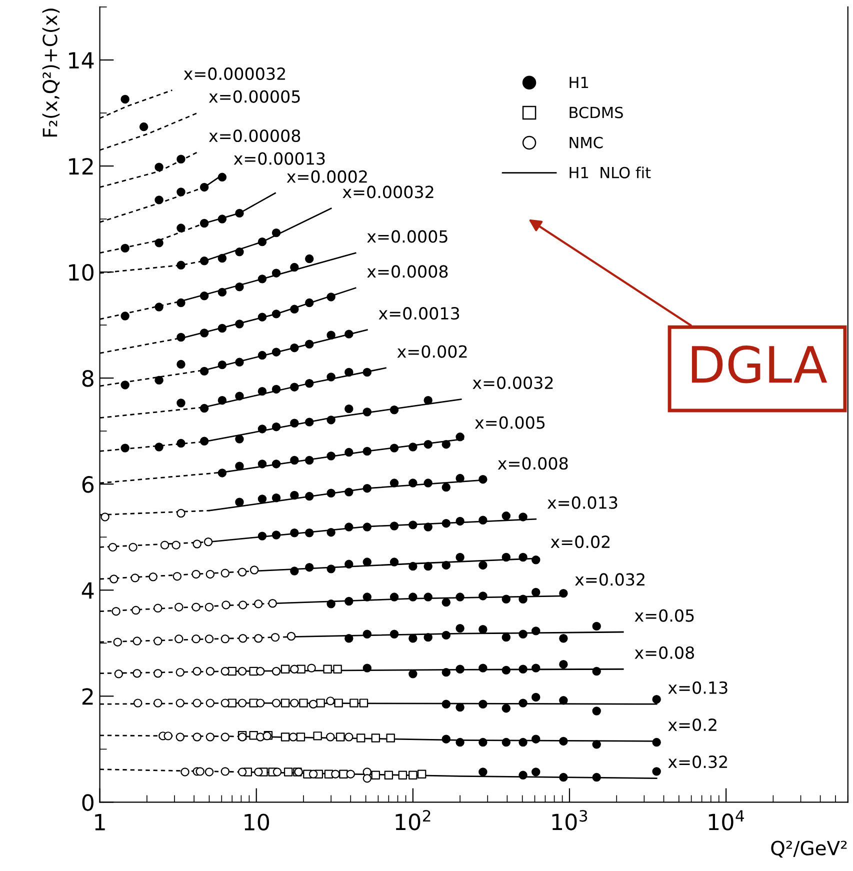 Image resolution: width=853 pixels, height=871 pixels. Describe the element at coordinates (81, 166) in the screenshot. I see `y-tick-label: 12` at that location.